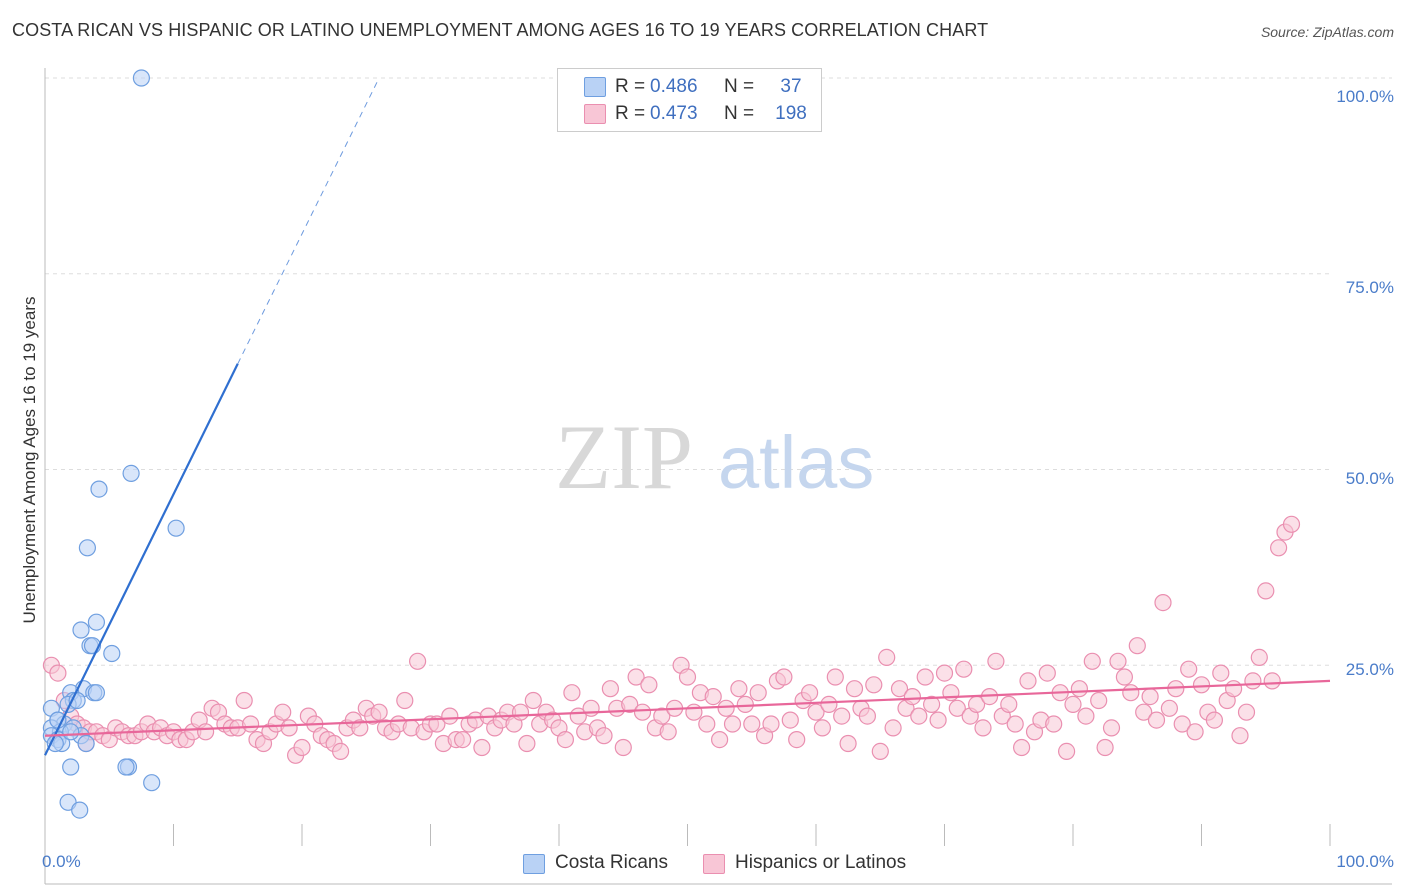 The height and width of the screenshot is (892, 1406). I want to click on costa-ricans-trend-line, so click(141, 559).